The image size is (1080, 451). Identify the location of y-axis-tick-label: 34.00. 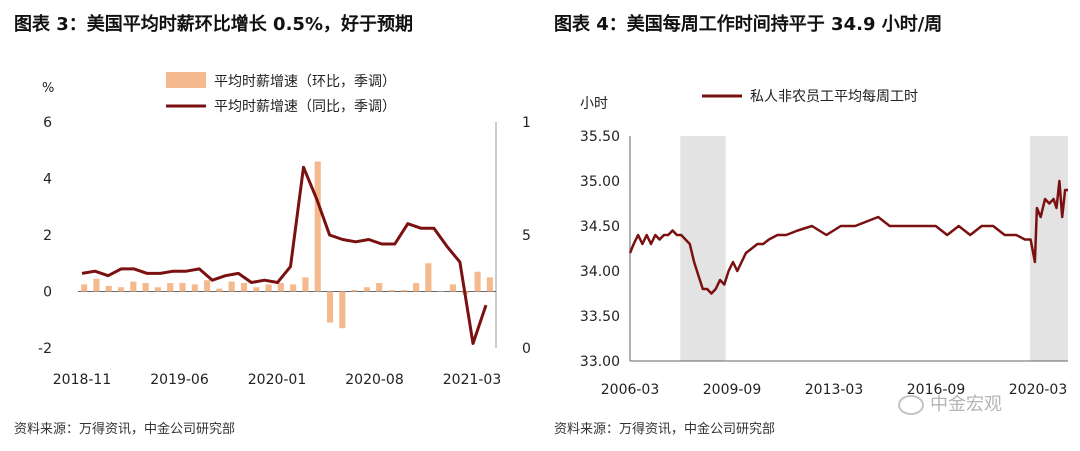
(600, 272).